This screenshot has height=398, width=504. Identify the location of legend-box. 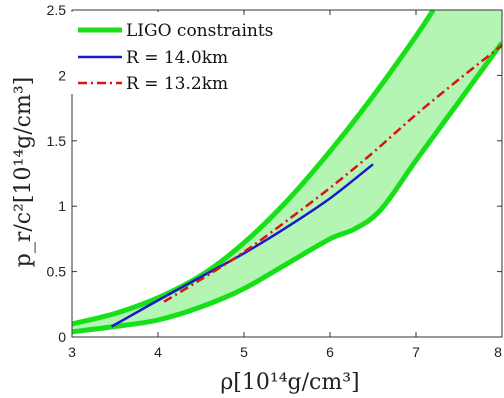
(154, 53).